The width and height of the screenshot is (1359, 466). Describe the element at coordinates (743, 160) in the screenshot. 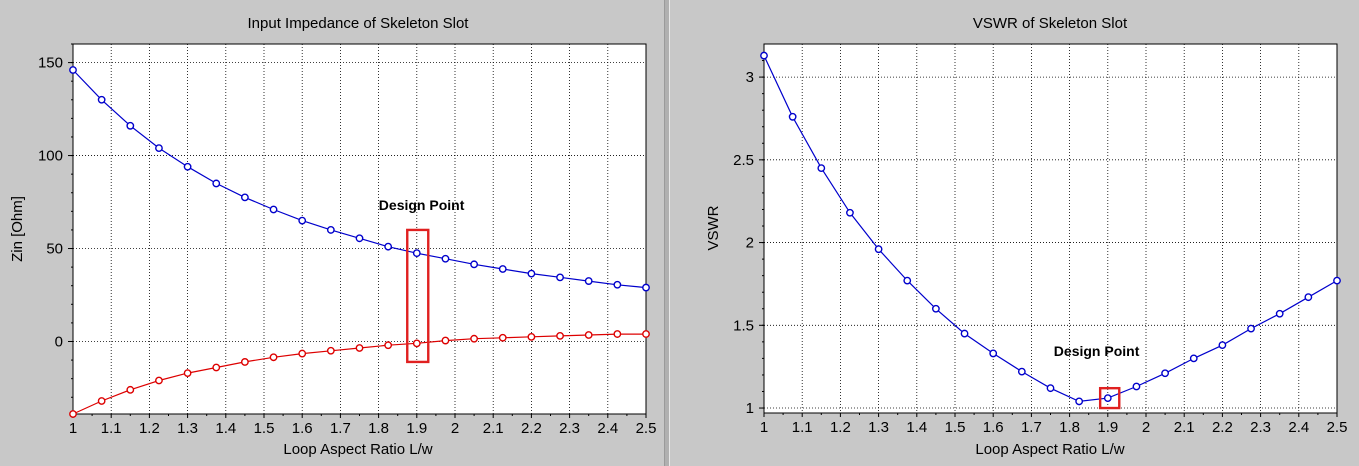

I see `y-tick-label: 2.5` at that location.